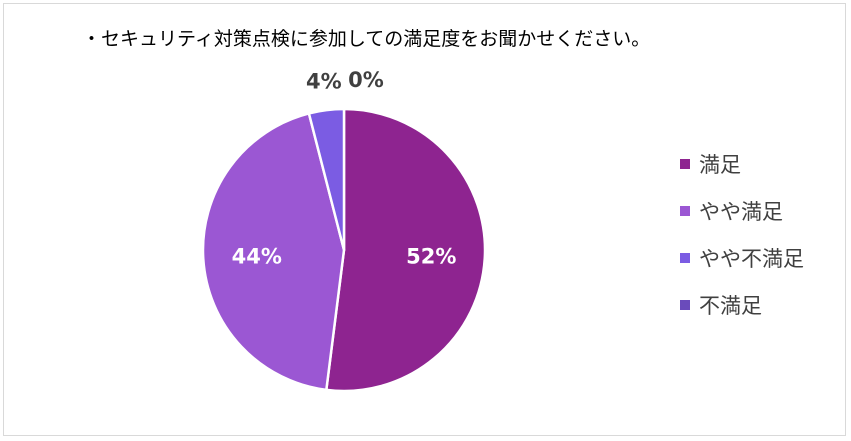 The width and height of the screenshot is (851, 441). I want to click on chart-legend: 満足 やや満足 やや不満足 不満足, so click(742, 246).